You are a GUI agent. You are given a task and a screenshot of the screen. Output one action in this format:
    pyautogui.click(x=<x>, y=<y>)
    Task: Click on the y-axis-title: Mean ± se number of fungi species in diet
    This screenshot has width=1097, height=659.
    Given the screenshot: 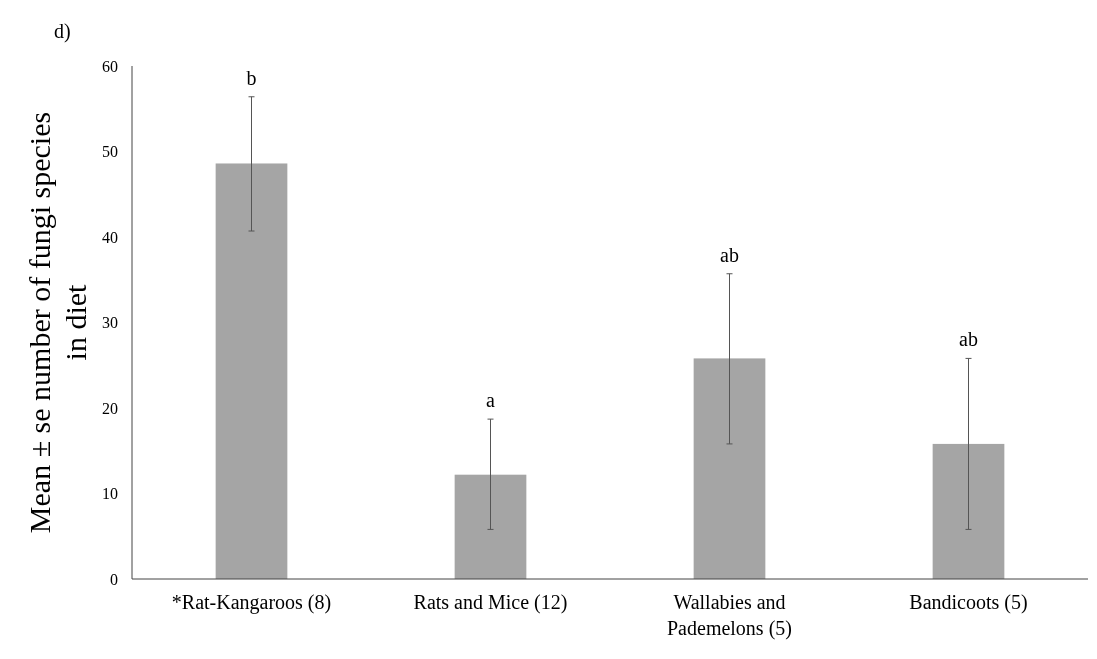 What is the action you would take?
    pyautogui.click(x=57, y=322)
    